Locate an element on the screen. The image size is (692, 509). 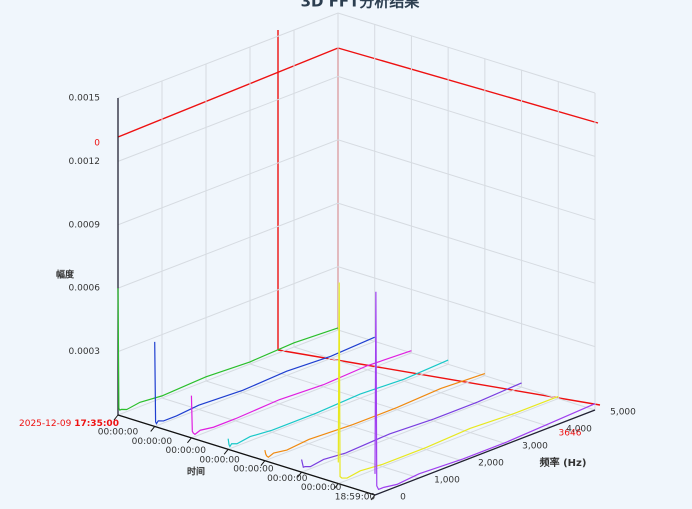
x-axis-label: 频率 (Hz) is located at coordinates (563, 462).